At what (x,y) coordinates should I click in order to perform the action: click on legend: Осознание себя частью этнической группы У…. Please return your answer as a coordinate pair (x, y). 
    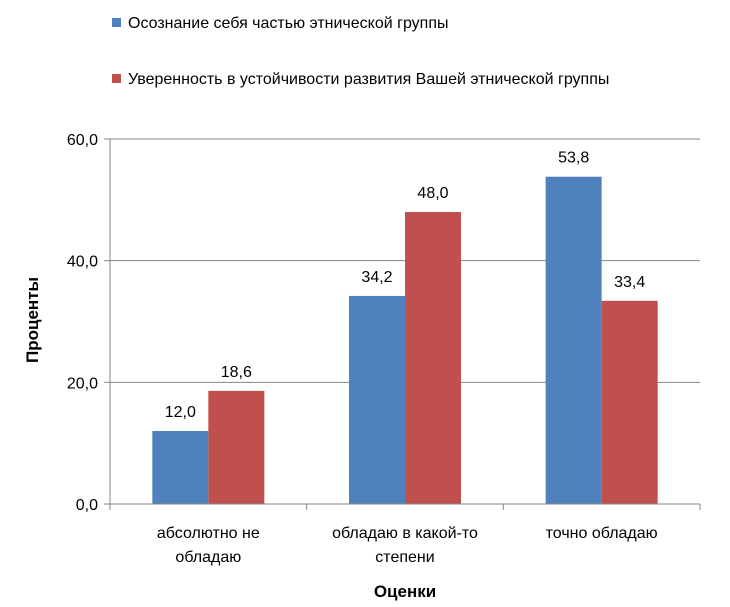
    Looking at the image, I should click on (360, 51).